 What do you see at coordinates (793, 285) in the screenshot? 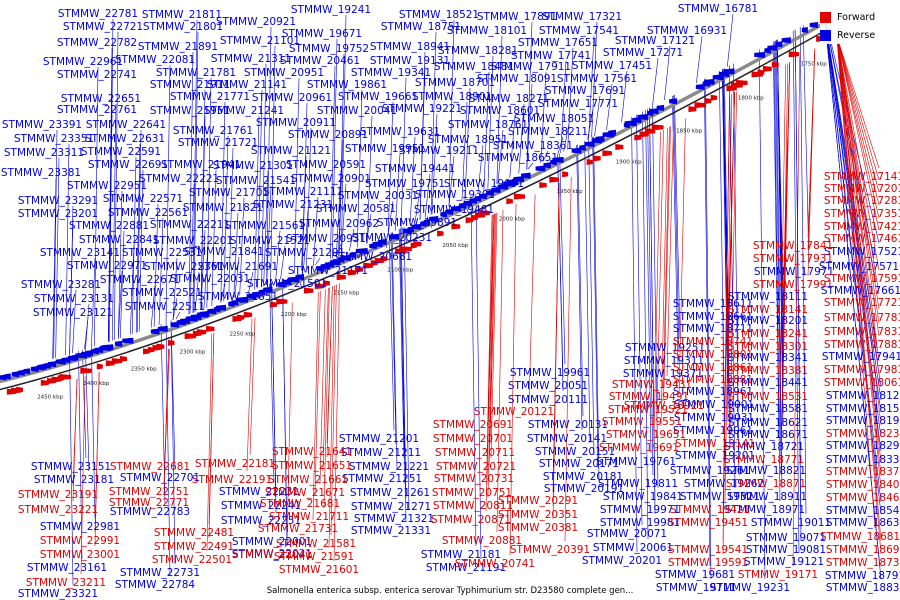
I see `gene-label-forward: STMMW_17991` at bounding box center [793, 285].